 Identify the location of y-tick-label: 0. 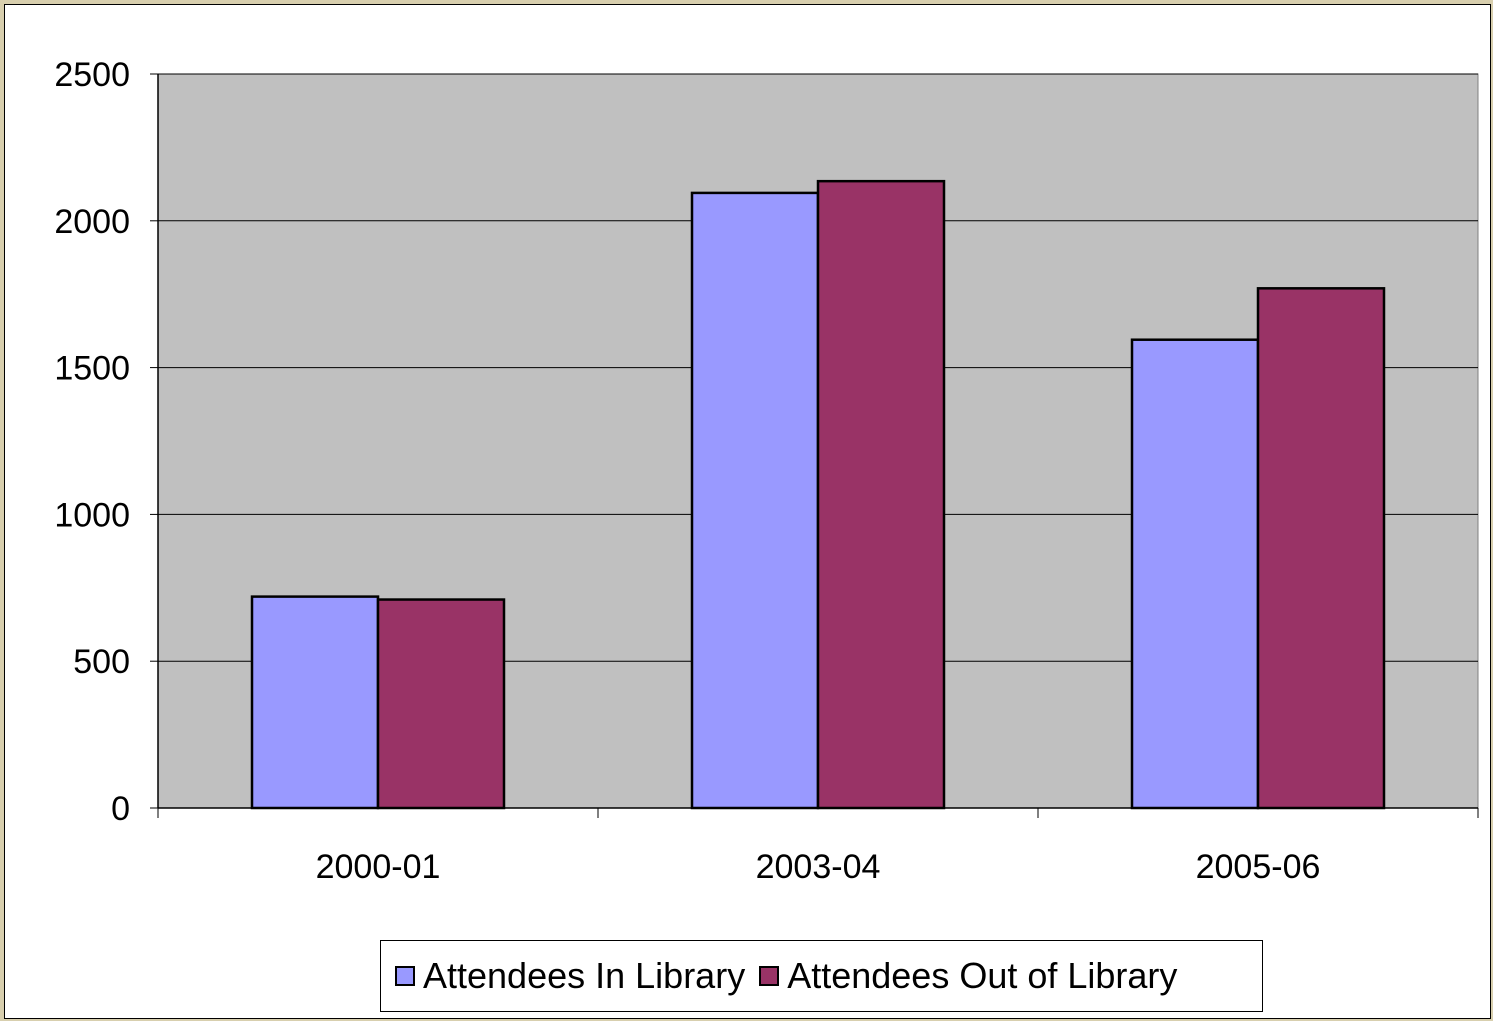
(120, 809).